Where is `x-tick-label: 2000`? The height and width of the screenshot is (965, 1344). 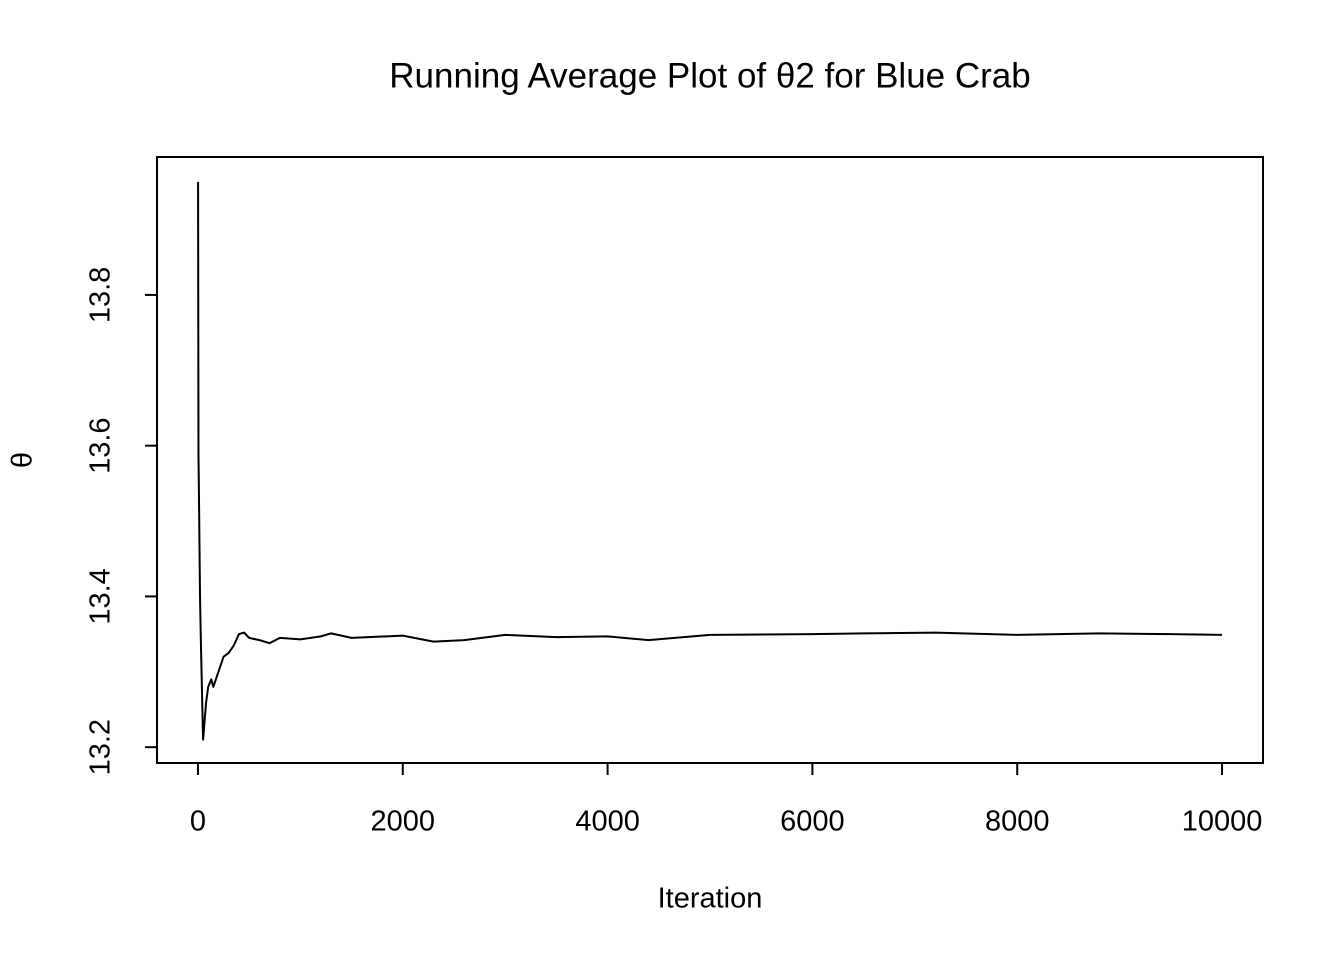 x-tick-label: 2000 is located at coordinates (403, 822).